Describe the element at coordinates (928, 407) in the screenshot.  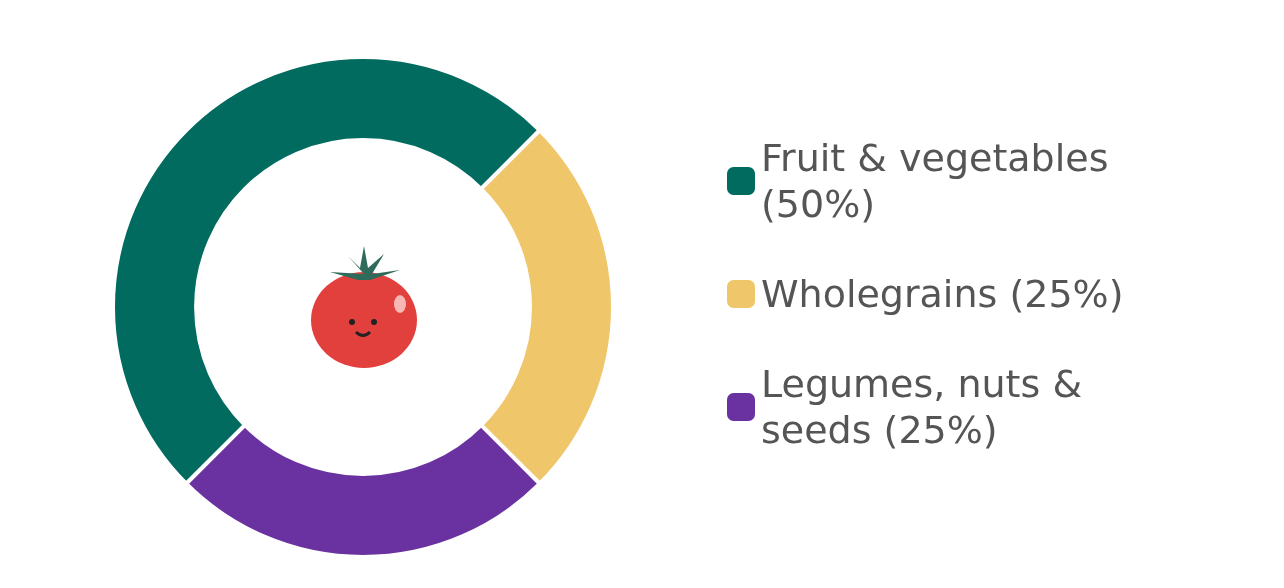
I see `legend-label: Legumes, nuts & seeds (25%)` at that location.